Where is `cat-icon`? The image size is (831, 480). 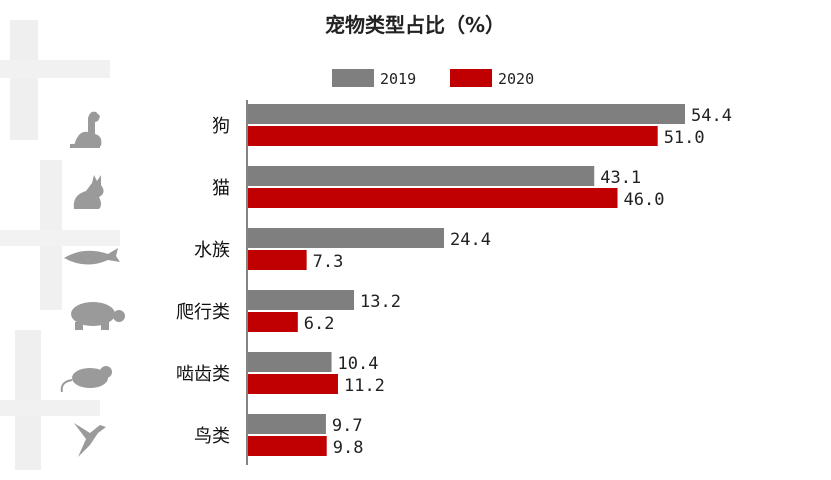
cat-icon is located at coordinates (88, 192).